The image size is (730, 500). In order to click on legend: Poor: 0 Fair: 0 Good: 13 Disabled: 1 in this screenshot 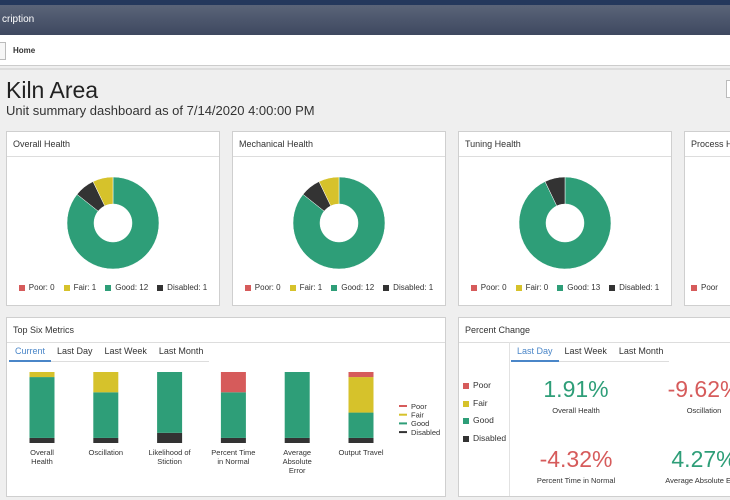, I will do `click(565, 287)`.